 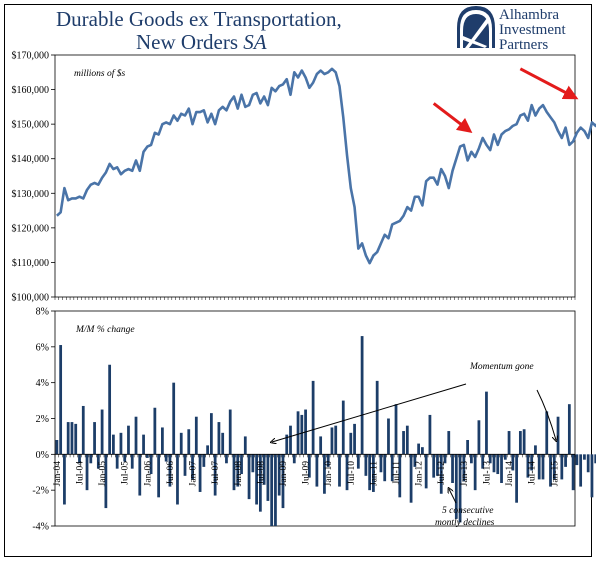 What do you see at coordinates (510, 474) in the screenshot?
I see `bottom-x-tick-label: Jan-14` at bounding box center [510, 474].